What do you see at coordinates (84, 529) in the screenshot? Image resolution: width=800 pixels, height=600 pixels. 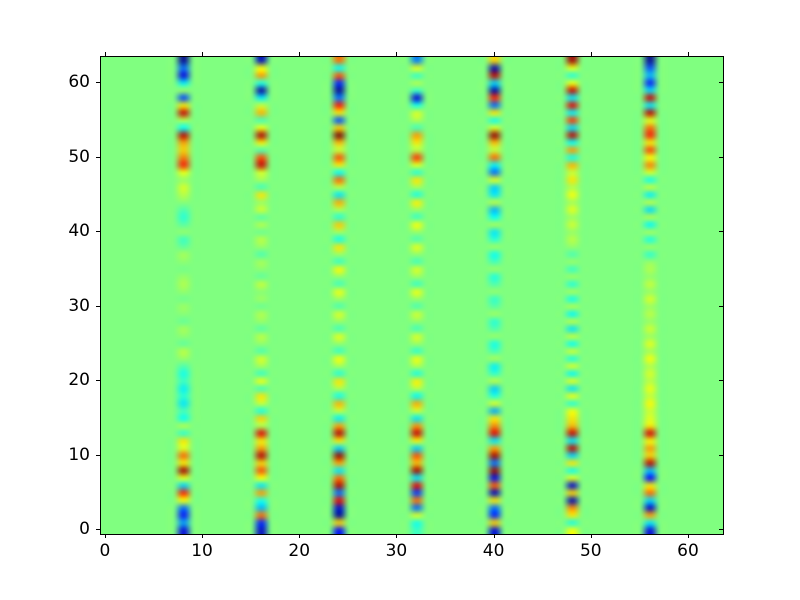 I see `y-tick-label: 0` at bounding box center [84, 529].